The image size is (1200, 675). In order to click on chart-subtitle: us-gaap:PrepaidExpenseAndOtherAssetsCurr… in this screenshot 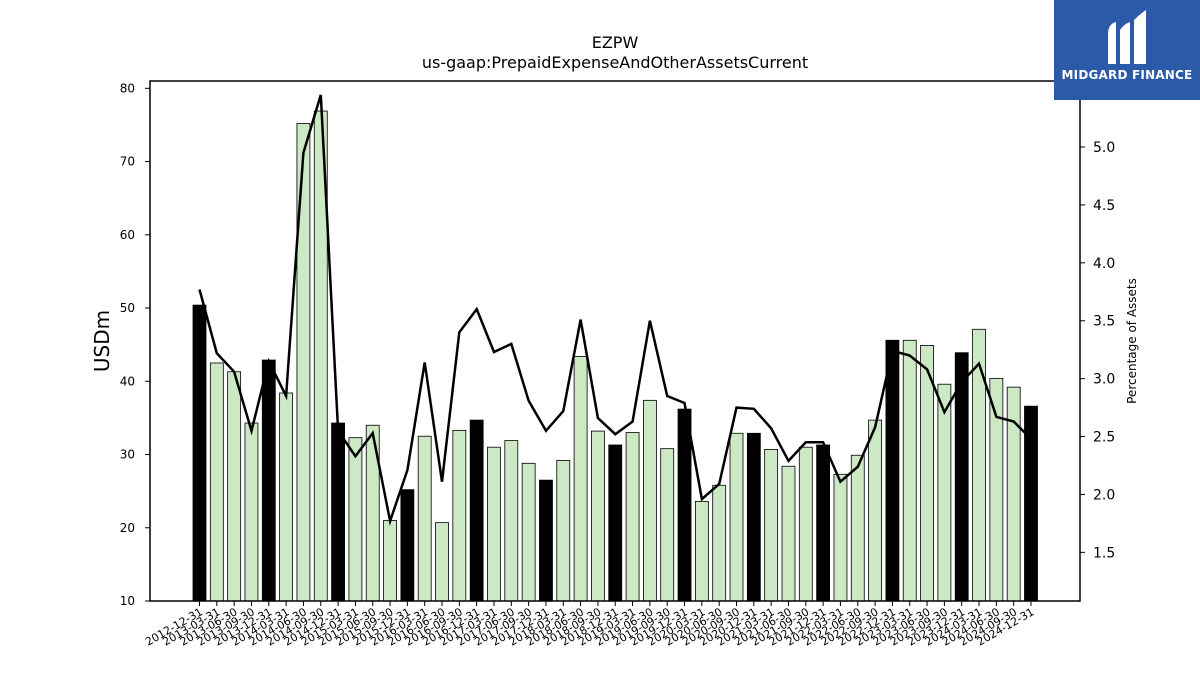, I will do `click(615, 62)`.